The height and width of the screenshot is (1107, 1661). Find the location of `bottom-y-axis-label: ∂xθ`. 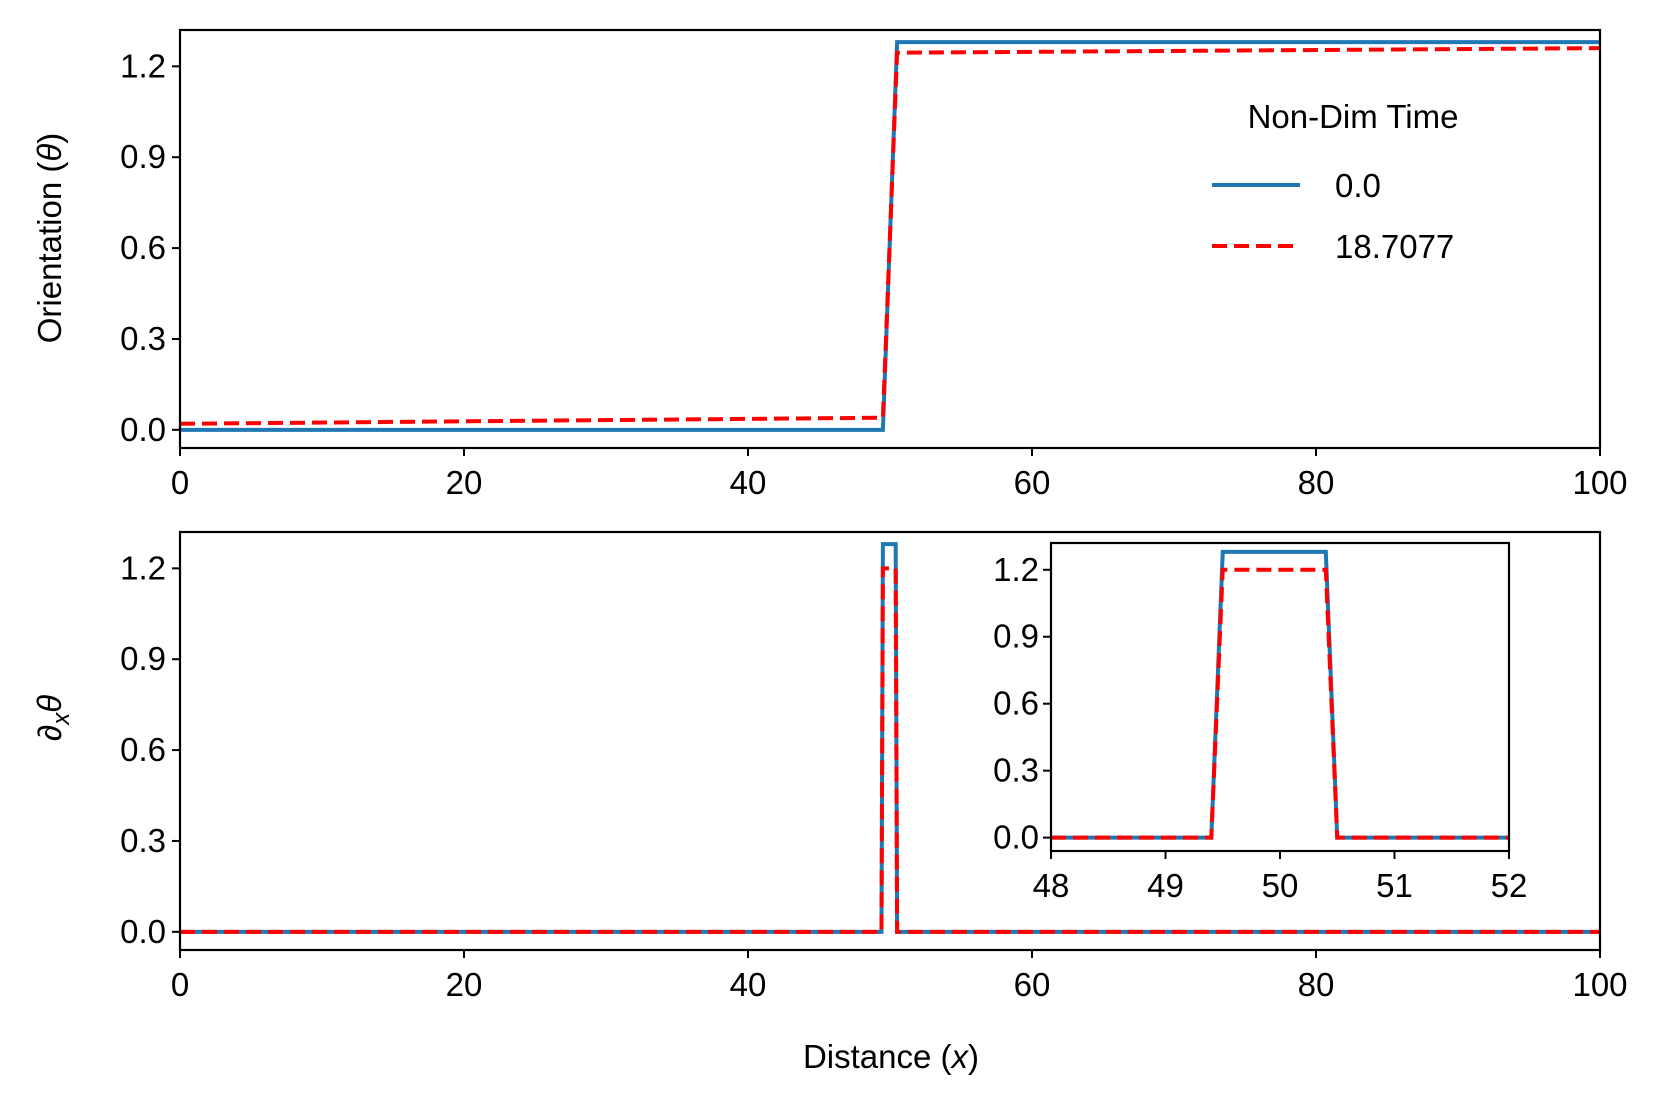

bottom-y-axis-label: ∂xθ is located at coordinates (53, 718).